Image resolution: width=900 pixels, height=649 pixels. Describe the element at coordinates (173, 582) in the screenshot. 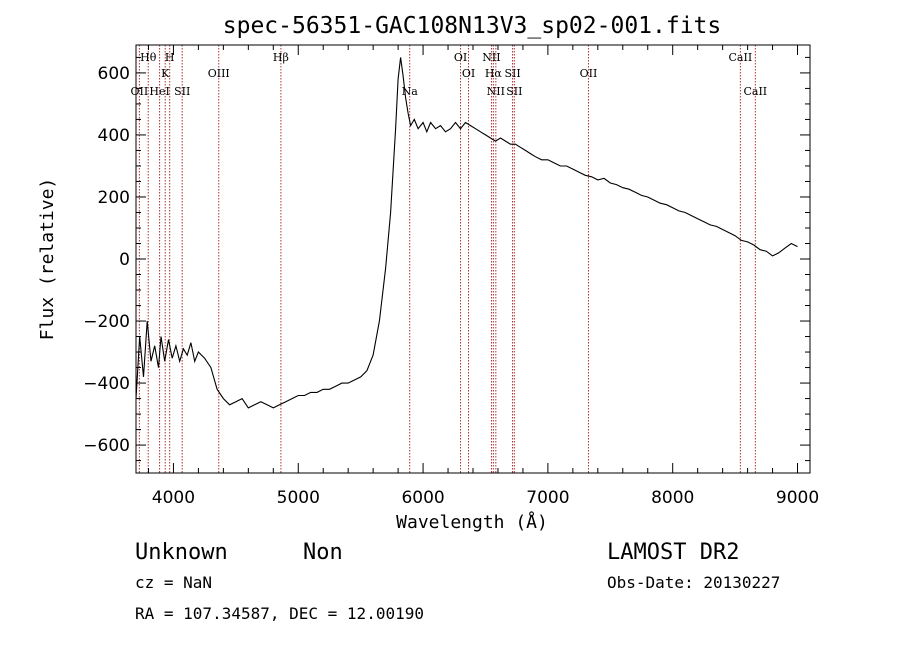

I see `redshift-cz: cz = NaN` at that location.